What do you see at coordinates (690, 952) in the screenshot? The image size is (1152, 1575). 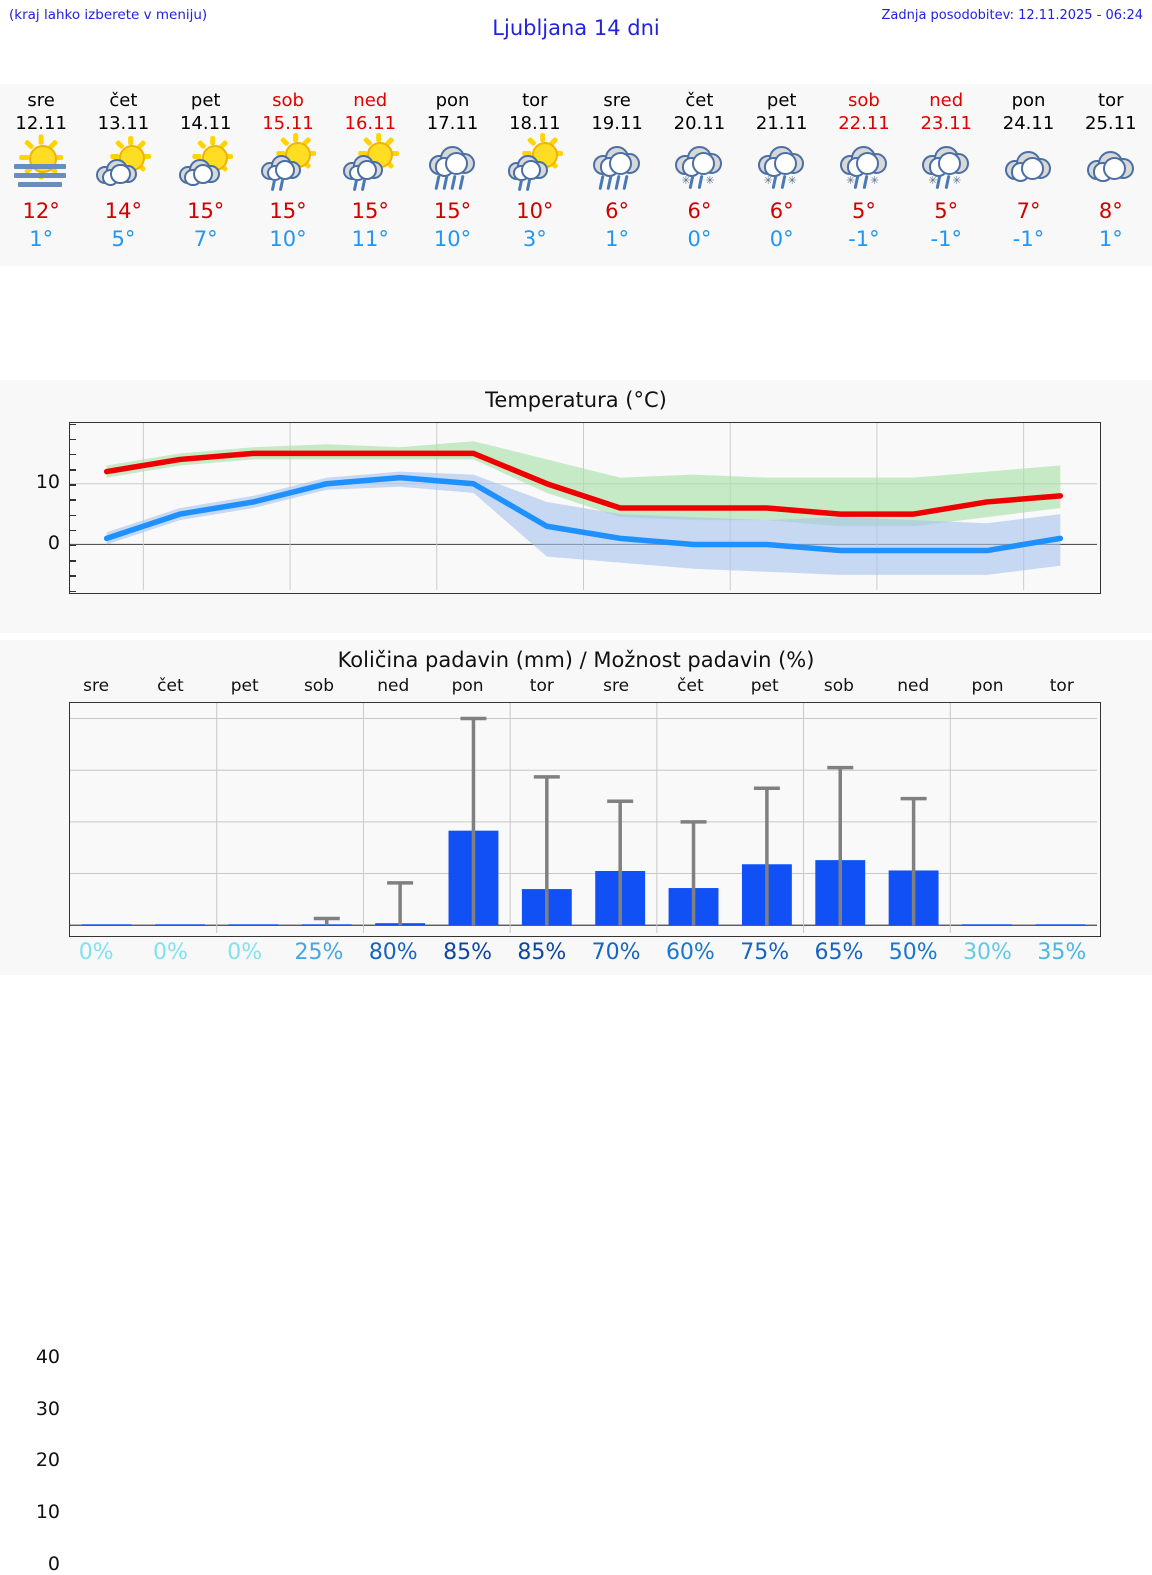 I see `precipitation-probability-label: 60%` at bounding box center [690, 952].